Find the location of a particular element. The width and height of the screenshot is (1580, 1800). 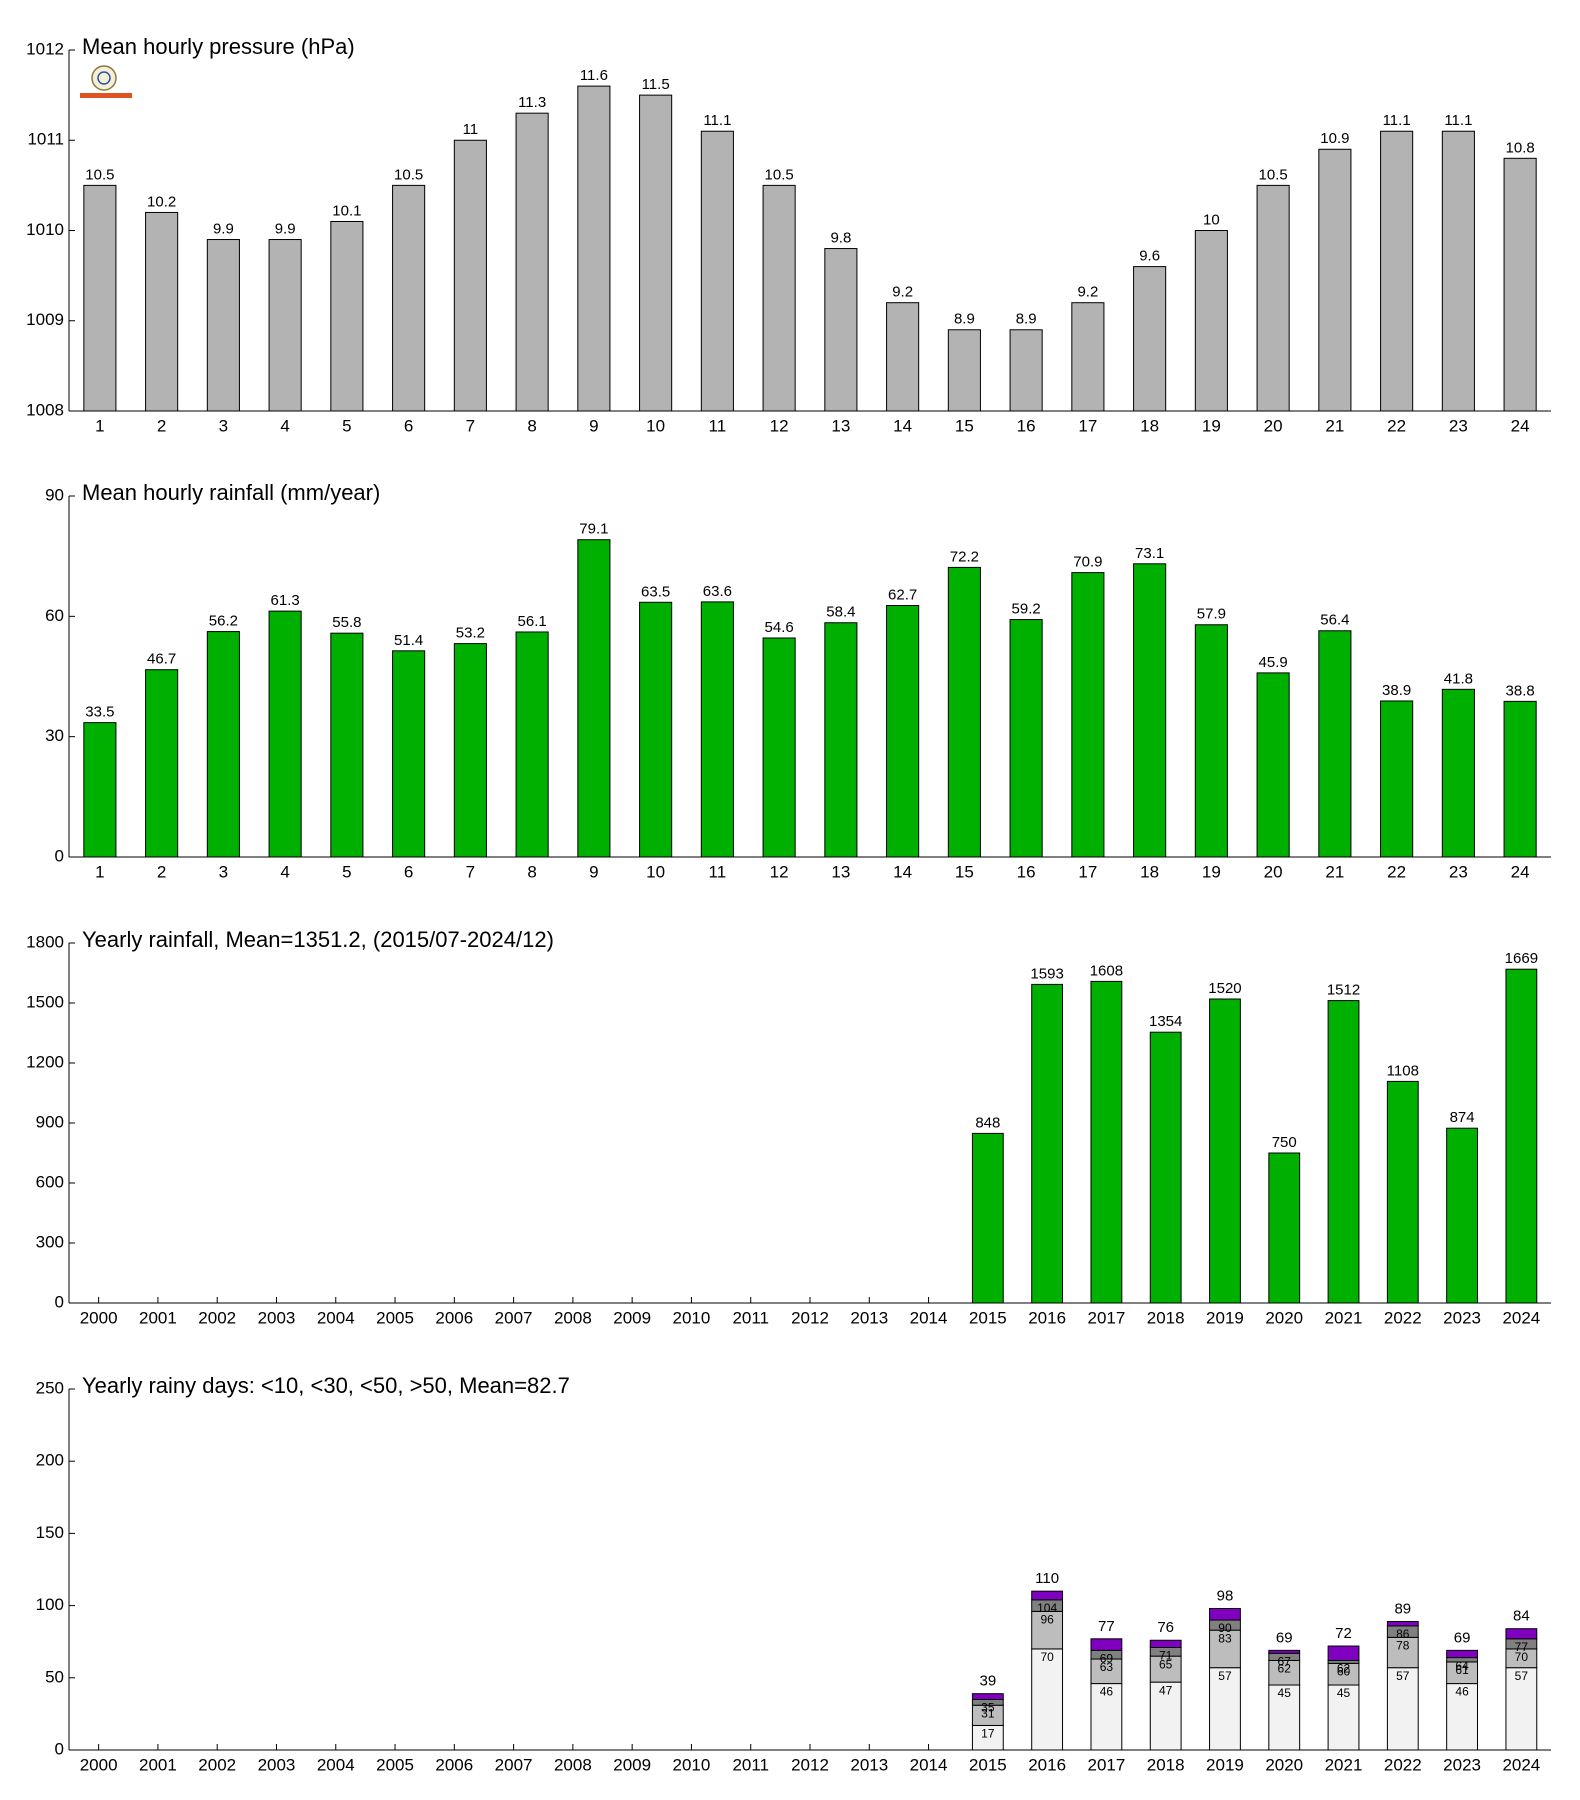

value-label: 38.9 is located at coordinates (1396, 690).